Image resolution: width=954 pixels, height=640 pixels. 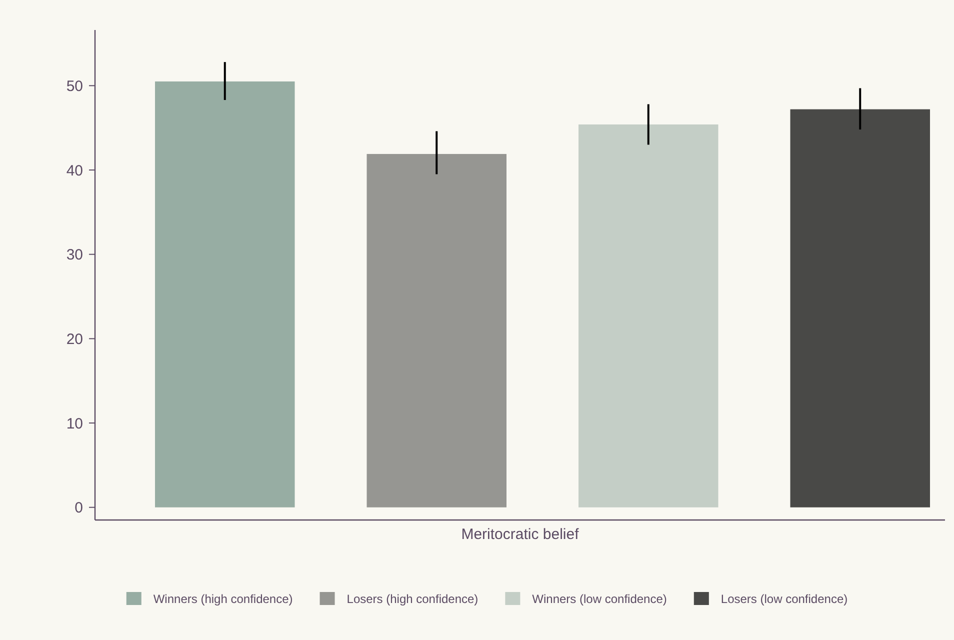 I want to click on legend-label: Losers (low confidence), so click(x=784, y=599).